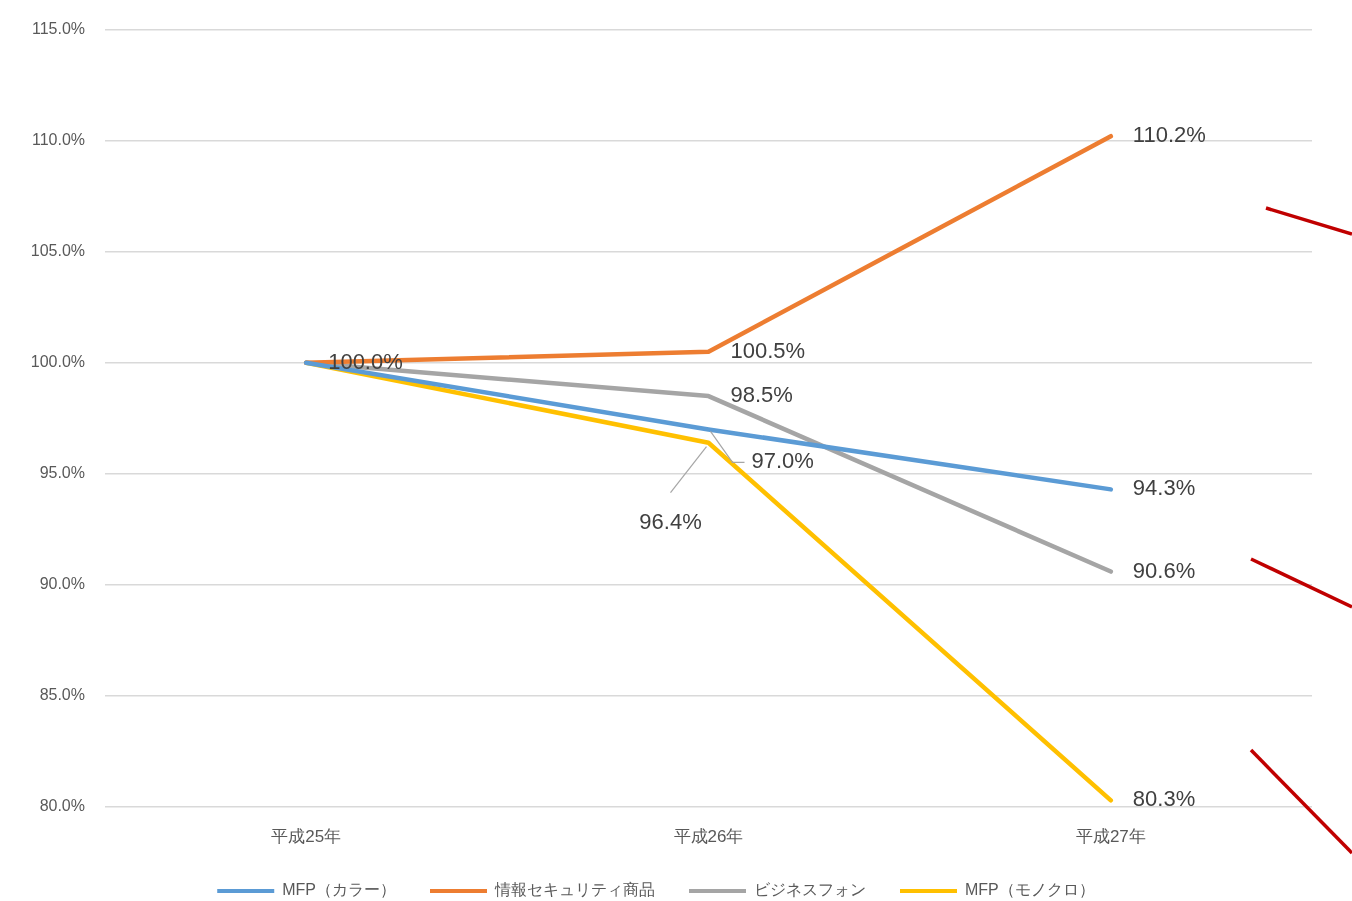 Image resolution: width=1352 pixels, height=901 pixels. I want to click on x-tick-label: 平成25年, so click(306, 836).